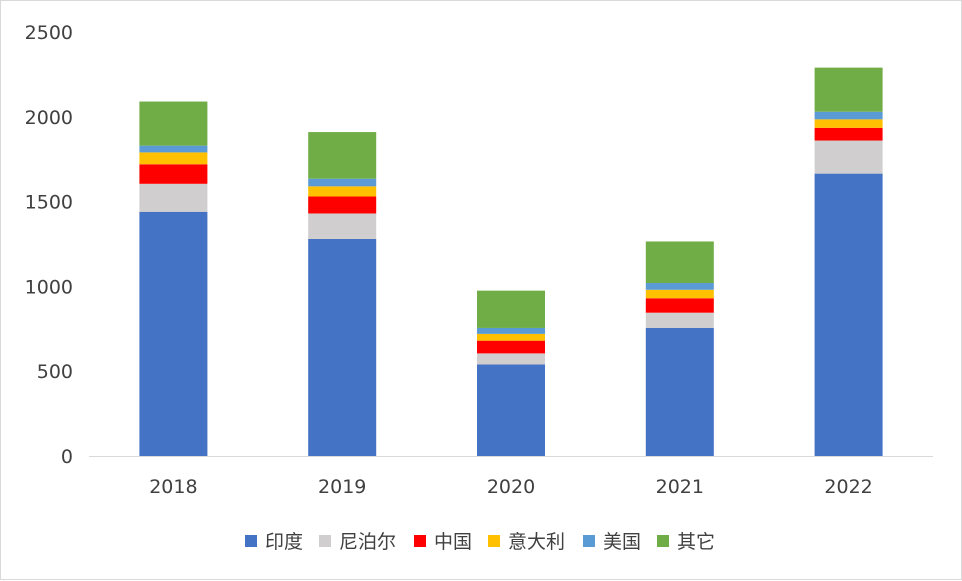 The height and width of the screenshot is (581, 962). I want to click on legend-item: 中国, so click(443, 542).